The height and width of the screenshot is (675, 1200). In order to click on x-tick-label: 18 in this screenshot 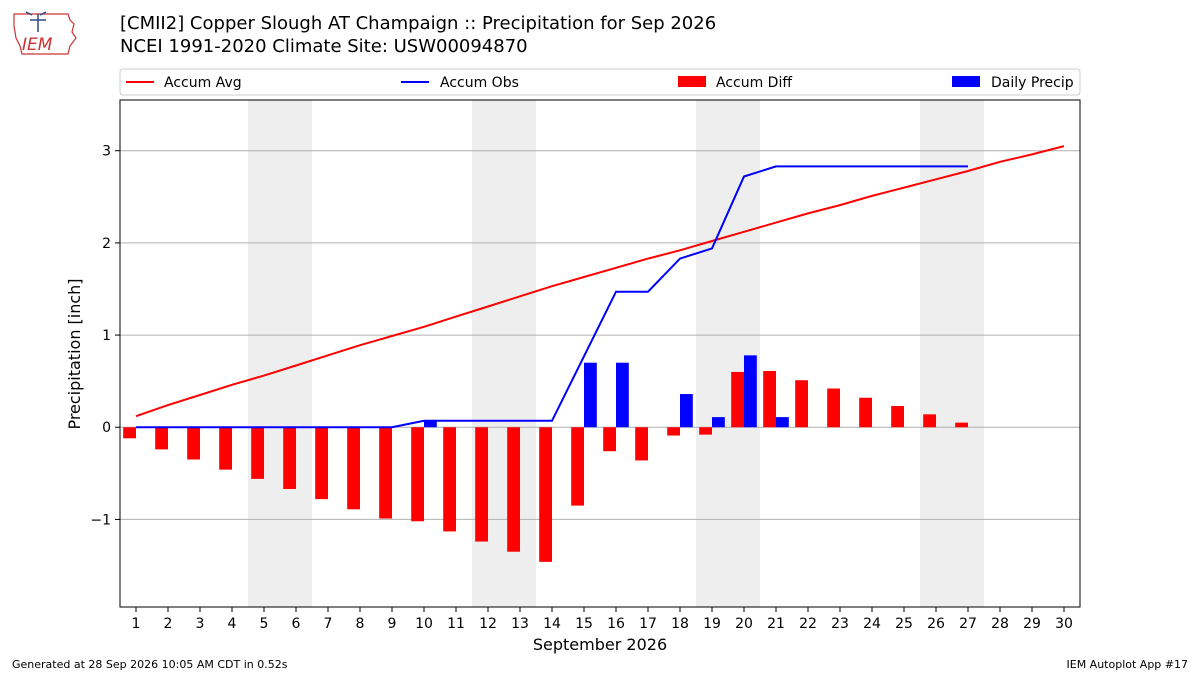, I will do `click(680, 624)`.